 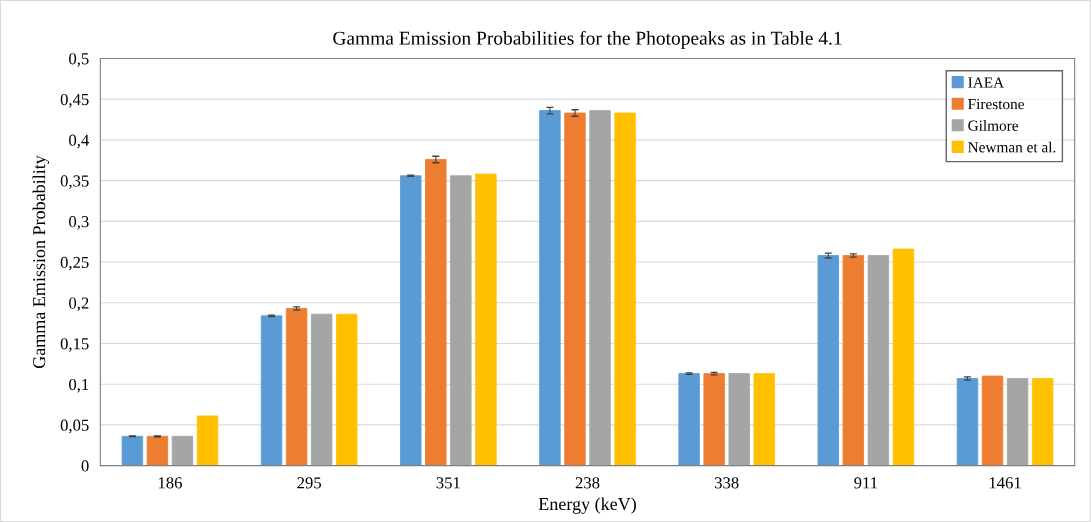 I want to click on y-tick-label: 0,5, so click(x=79, y=60).